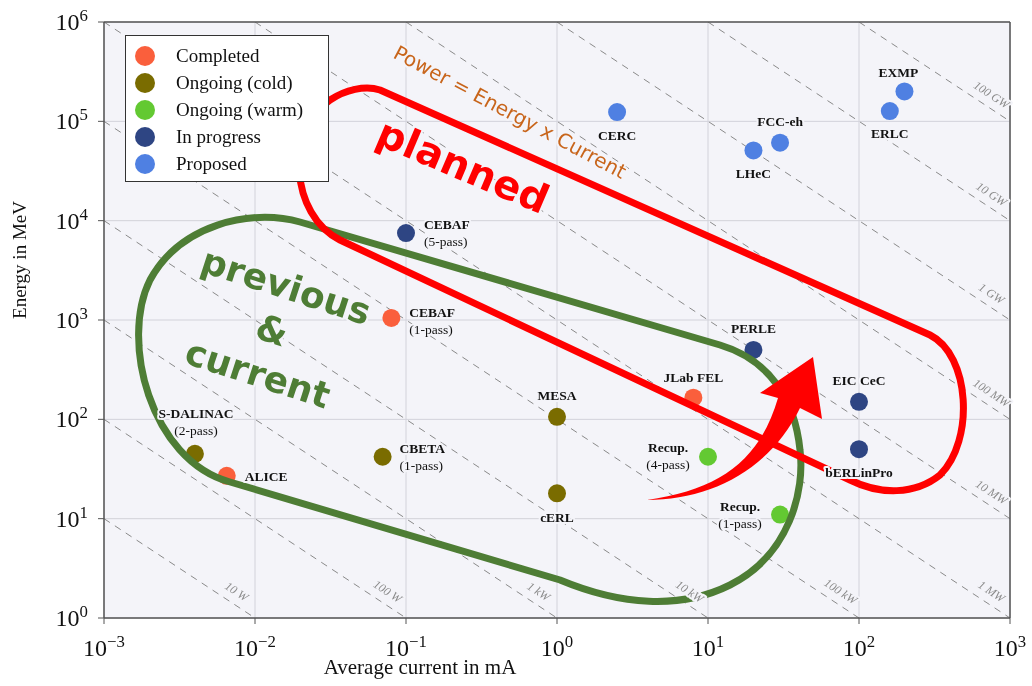 The width and height of the screenshot is (1032, 686). What do you see at coordinates (104, 646) in the screenshot?
I see `x-tick-label: 10$^{−3}$` at bounding box center [104, 646].